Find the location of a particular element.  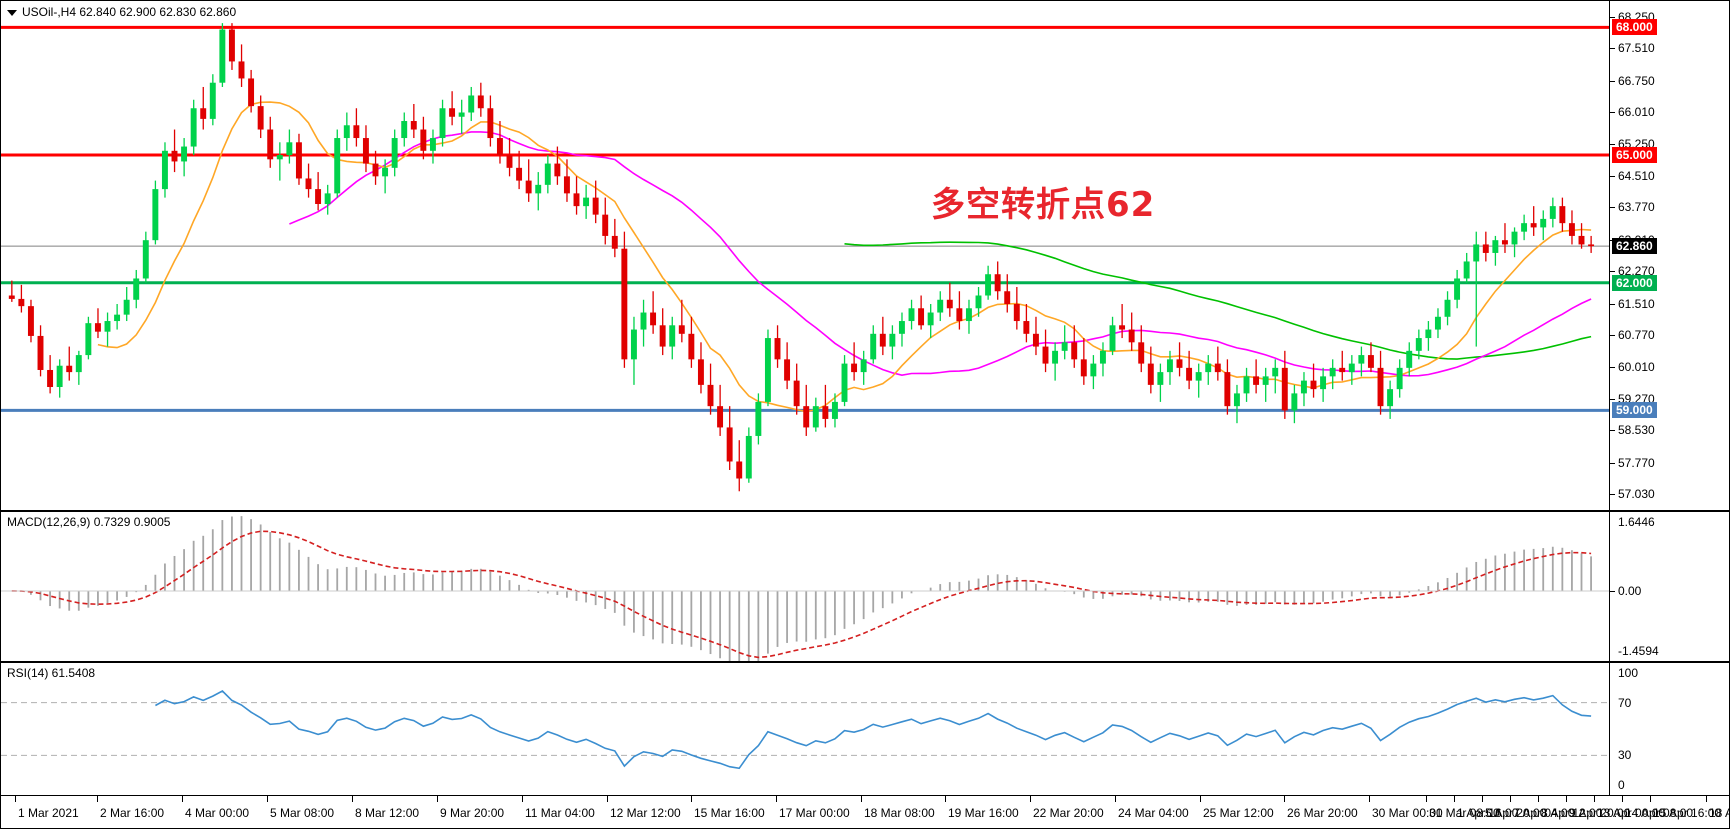

chart-annotation: 多空转折点62 is located at coordinates (1043, 205).